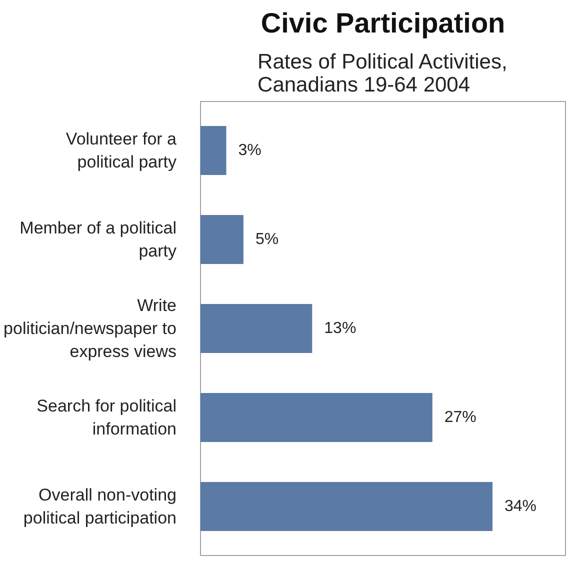  I want to click on y-tick-label: Volunteer for a political party, so click(122, 151).